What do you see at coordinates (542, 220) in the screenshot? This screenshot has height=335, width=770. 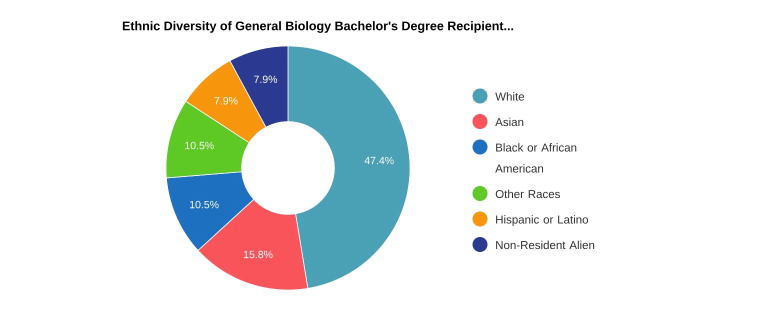 I see `legend-label: Hispanic or Latino` at bounding box center [542, 220].